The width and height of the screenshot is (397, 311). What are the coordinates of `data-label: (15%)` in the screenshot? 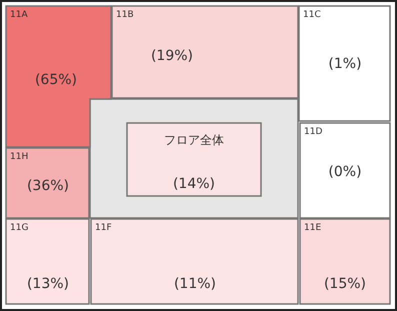 It's located at (345, 284).